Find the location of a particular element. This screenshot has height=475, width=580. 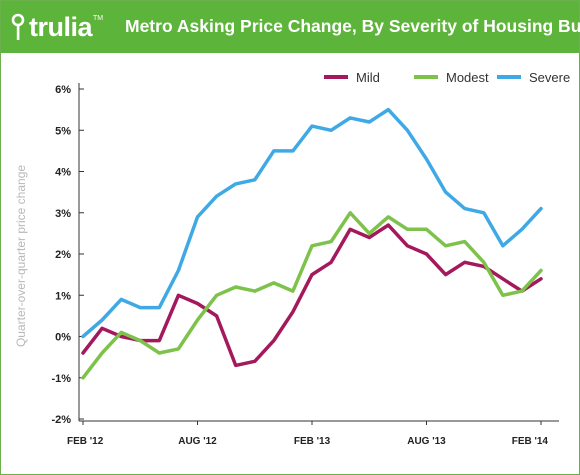

x-ticks: FEB '12 AUG '12 FEB '13 AUG '13 FEB '14 is located at coordinates (307, 434).